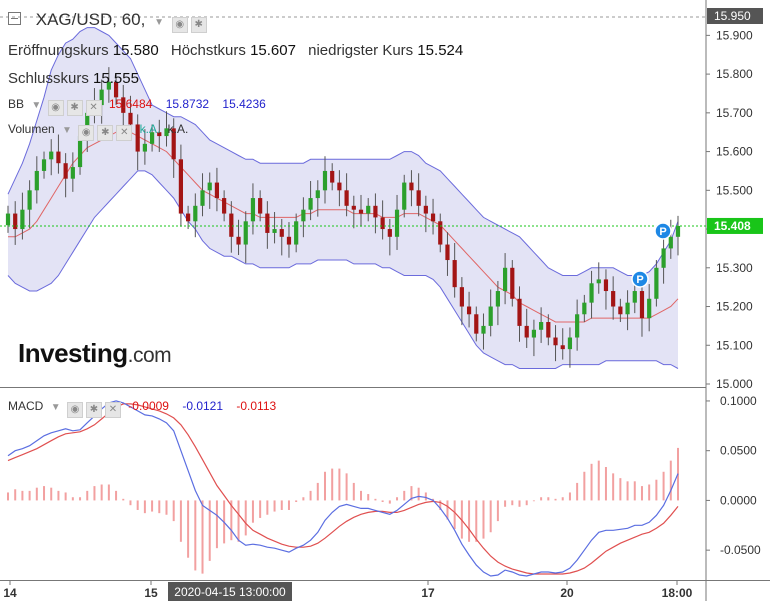 This screenshot has width=770, height=601. Describe the element at coordinates (10, 593) in the screenshot. I see `time-tick-label: 14` at that location.